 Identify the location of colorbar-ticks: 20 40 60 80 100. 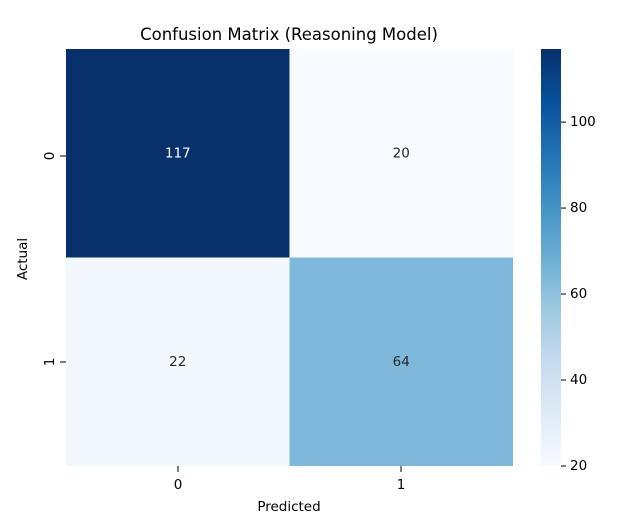
(578, 294).